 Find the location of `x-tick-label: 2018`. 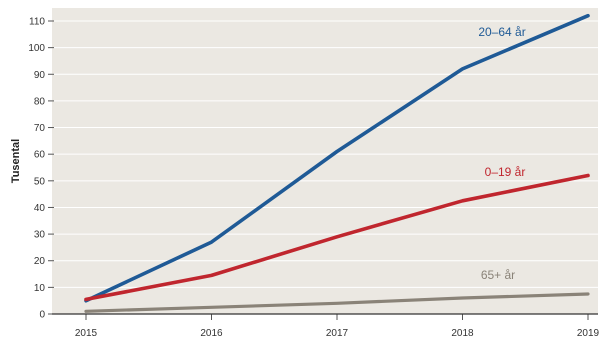

x-tick-label: 2018 is located at coordinates (462, 333).